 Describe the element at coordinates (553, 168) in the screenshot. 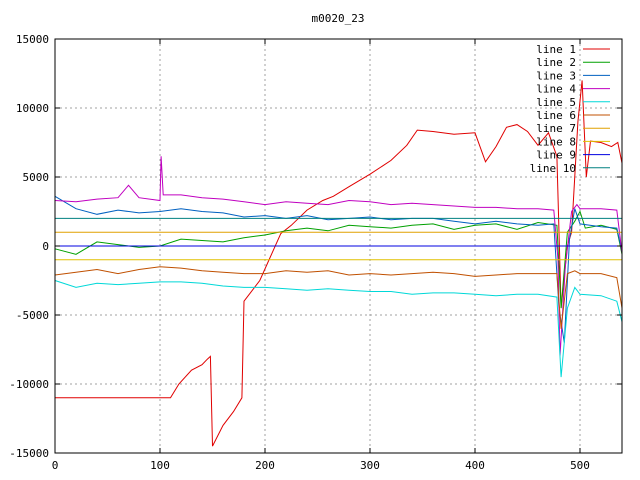

I see `legend-label: line 10` at that location.